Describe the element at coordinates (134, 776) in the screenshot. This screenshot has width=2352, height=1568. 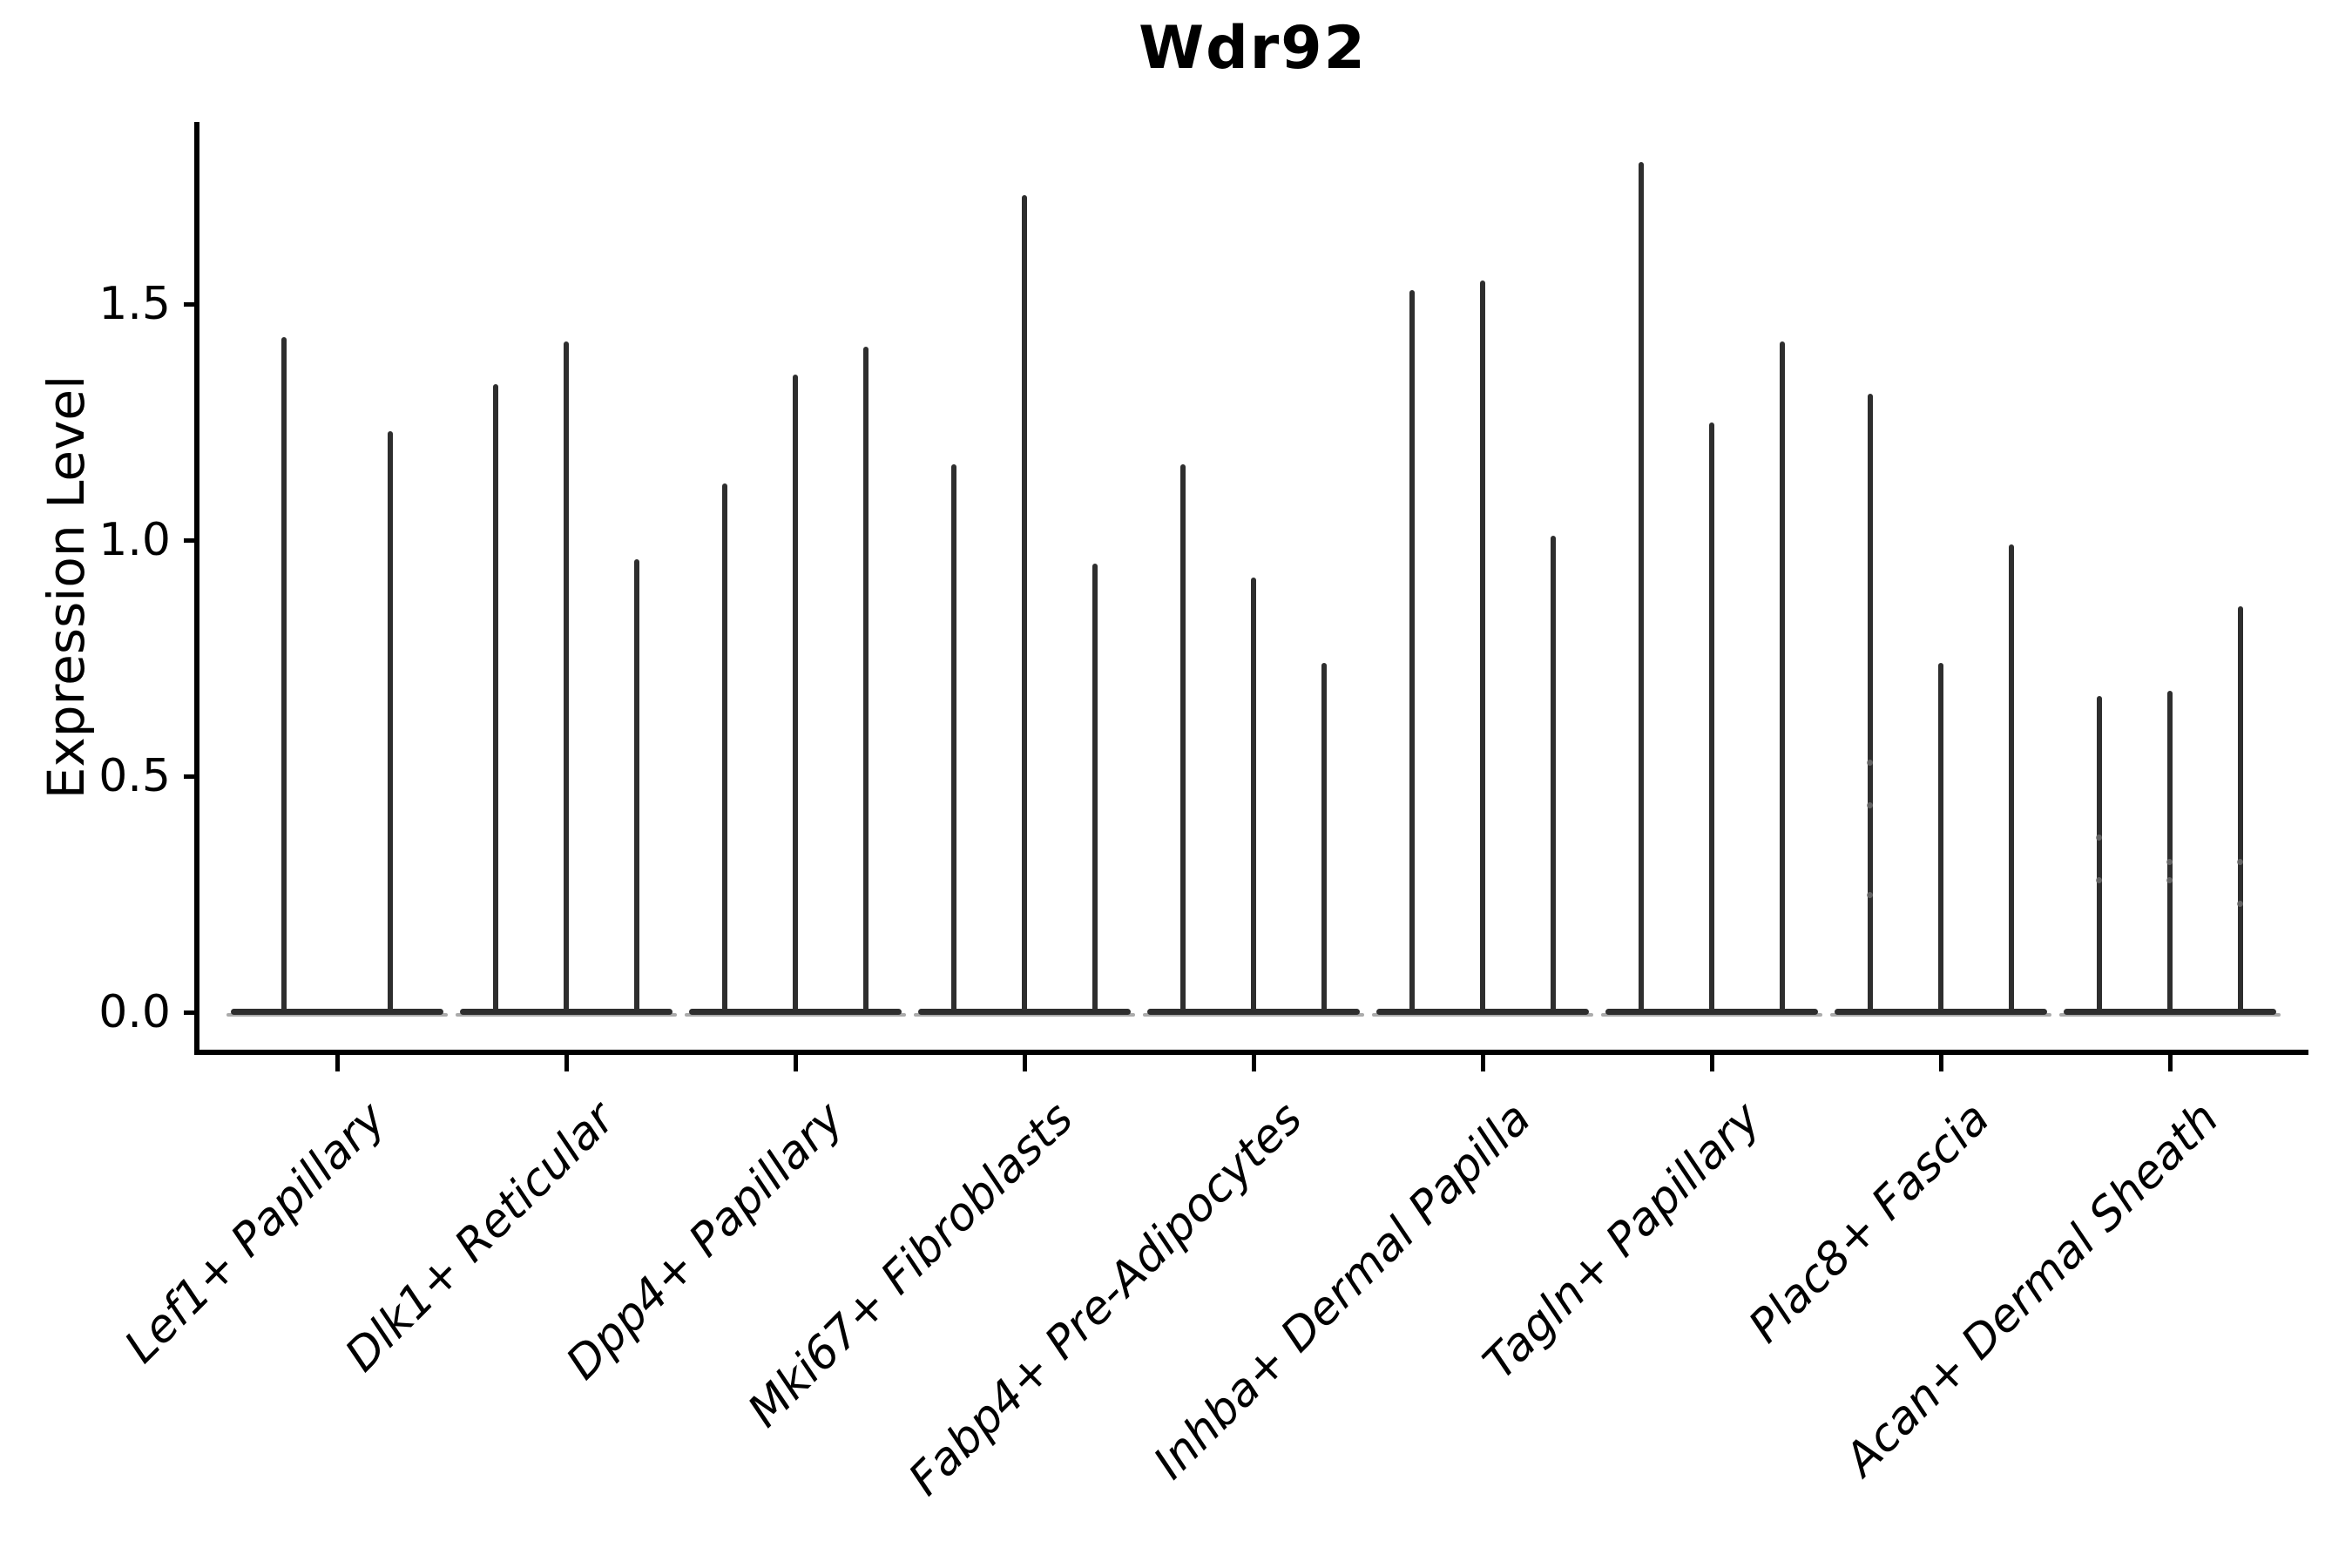
I see `y-tick-label: 0.5` at that location.